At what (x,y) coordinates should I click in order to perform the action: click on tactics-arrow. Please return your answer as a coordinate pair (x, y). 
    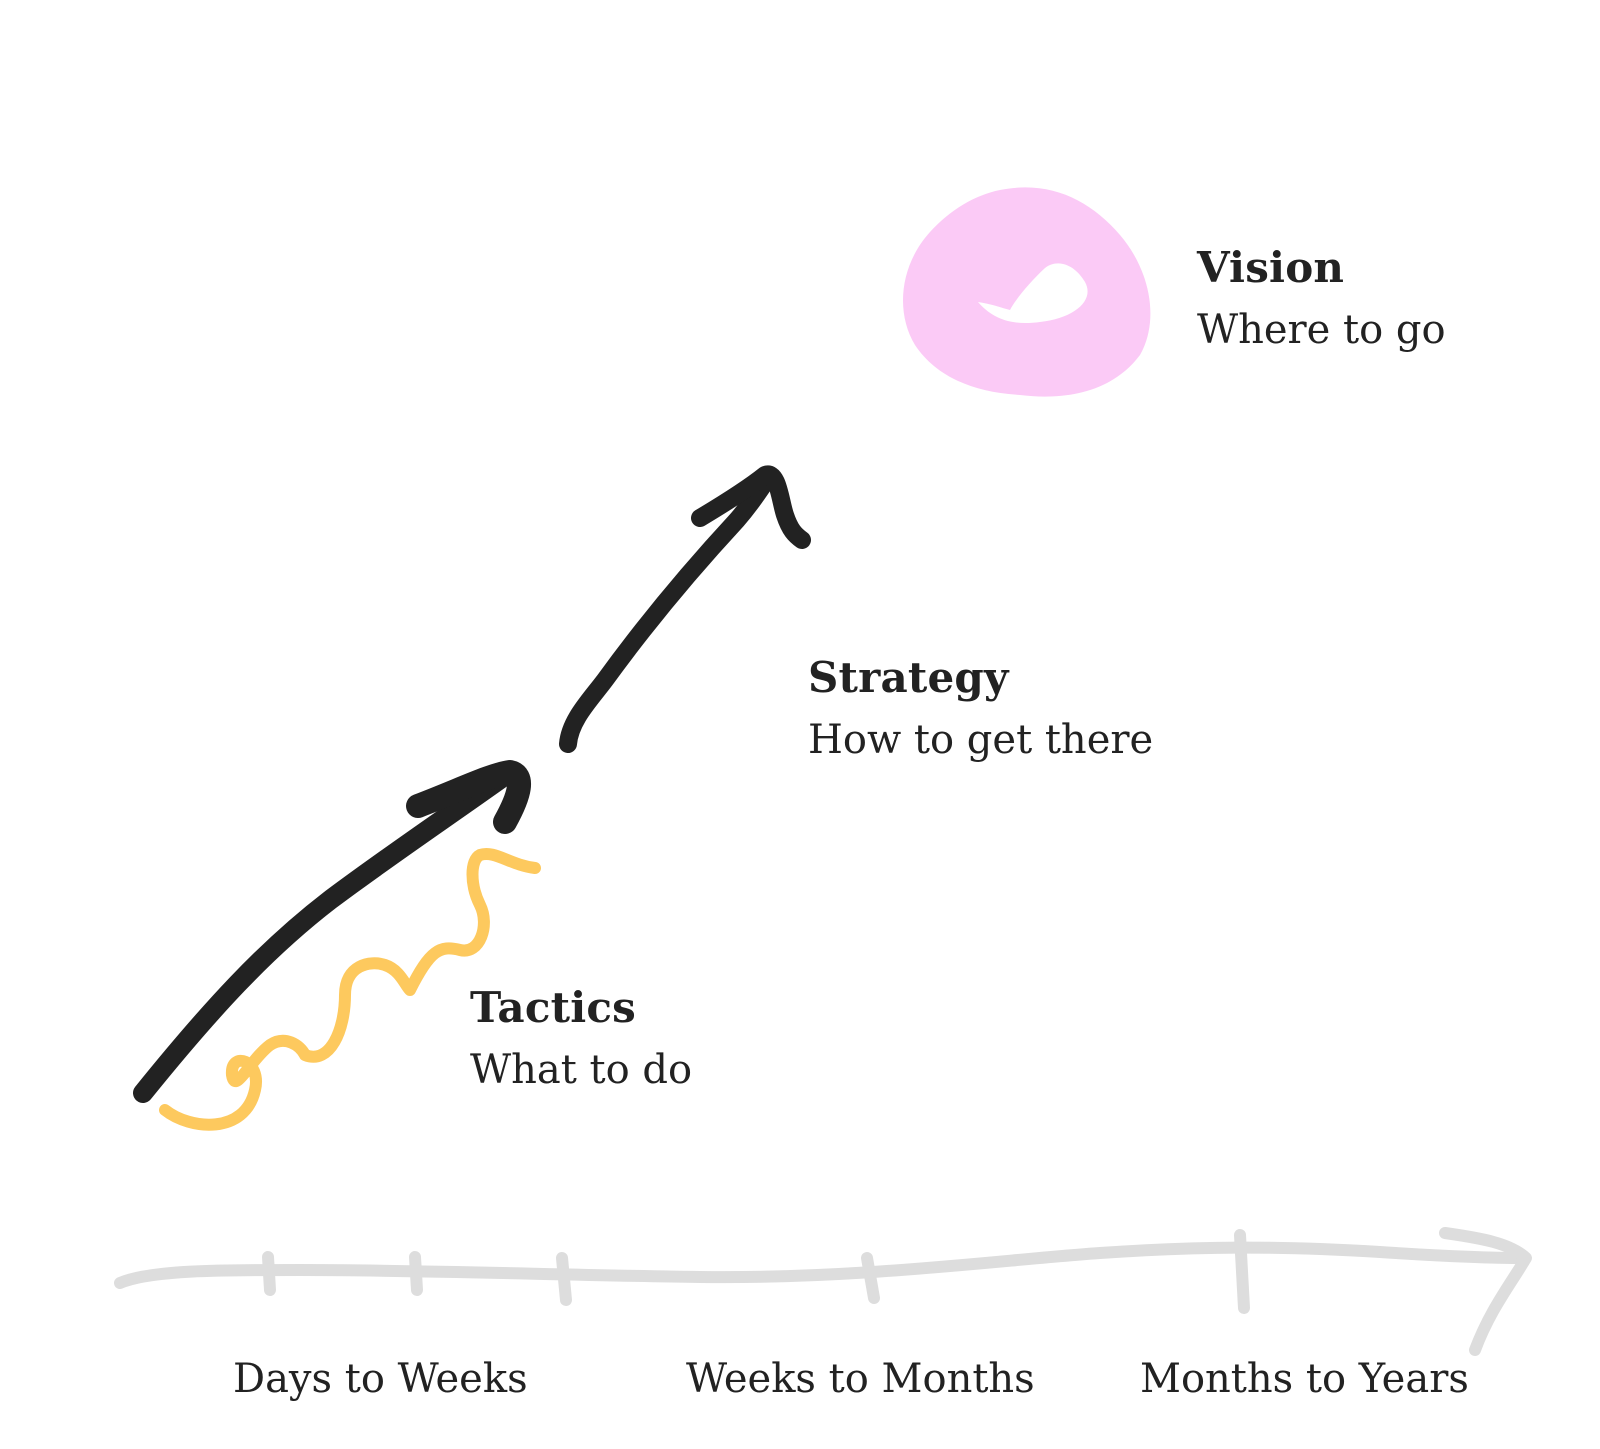
    Looking at the image, I should click on (332, 931).